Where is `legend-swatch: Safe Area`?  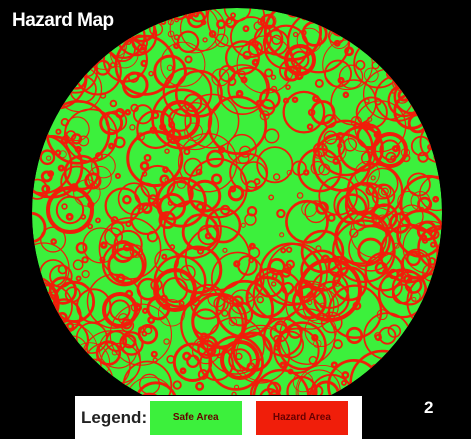 legend-swatch: Safe Area is located at coordinates (195, 417).